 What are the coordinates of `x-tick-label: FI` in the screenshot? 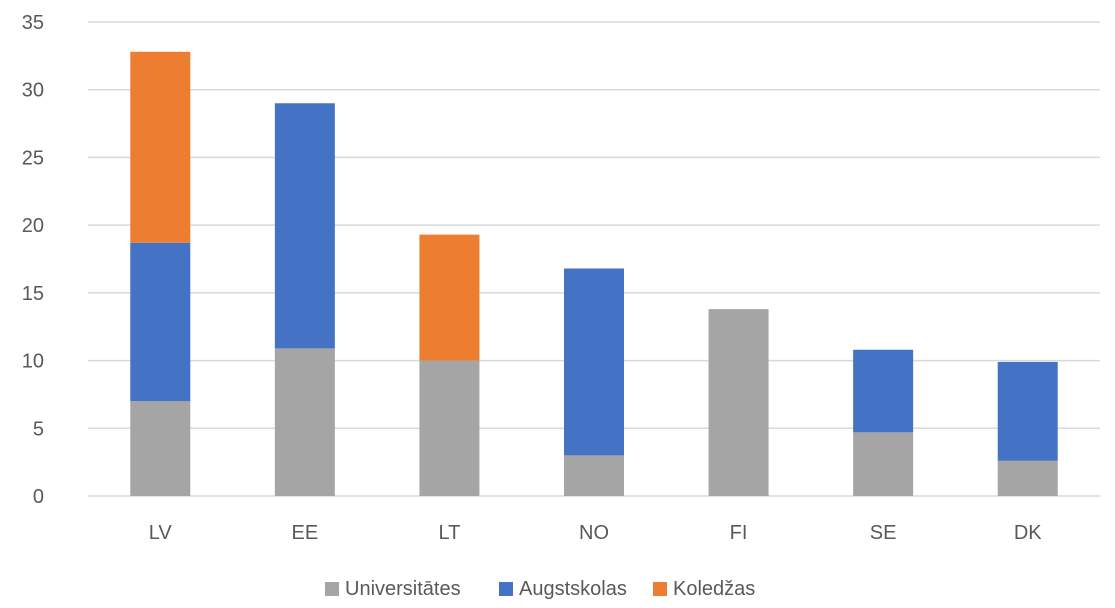 It's located at (739, 533).